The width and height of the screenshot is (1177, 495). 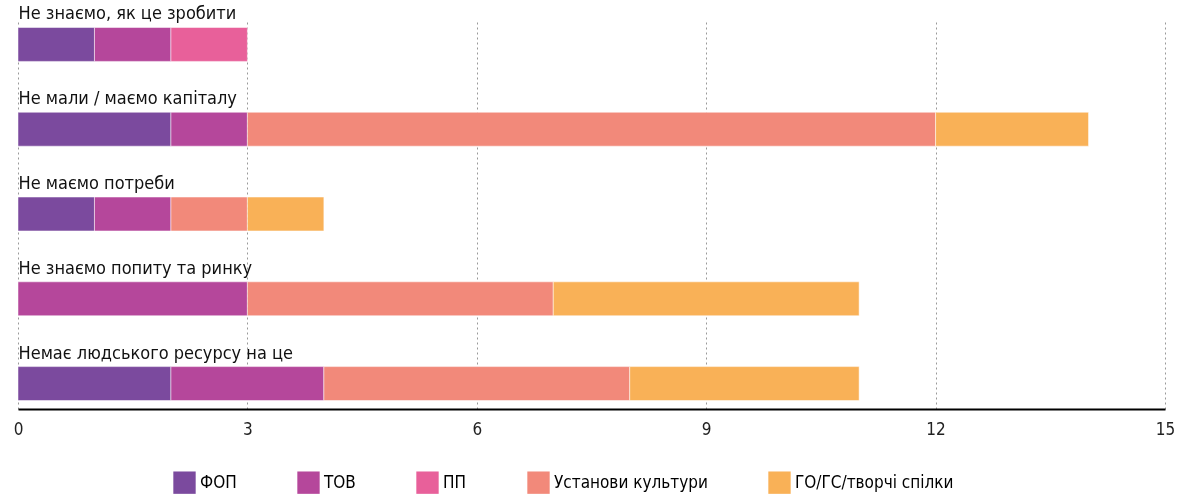 I want to click on legend-label: Установи культури, so click(x=631, y=481).